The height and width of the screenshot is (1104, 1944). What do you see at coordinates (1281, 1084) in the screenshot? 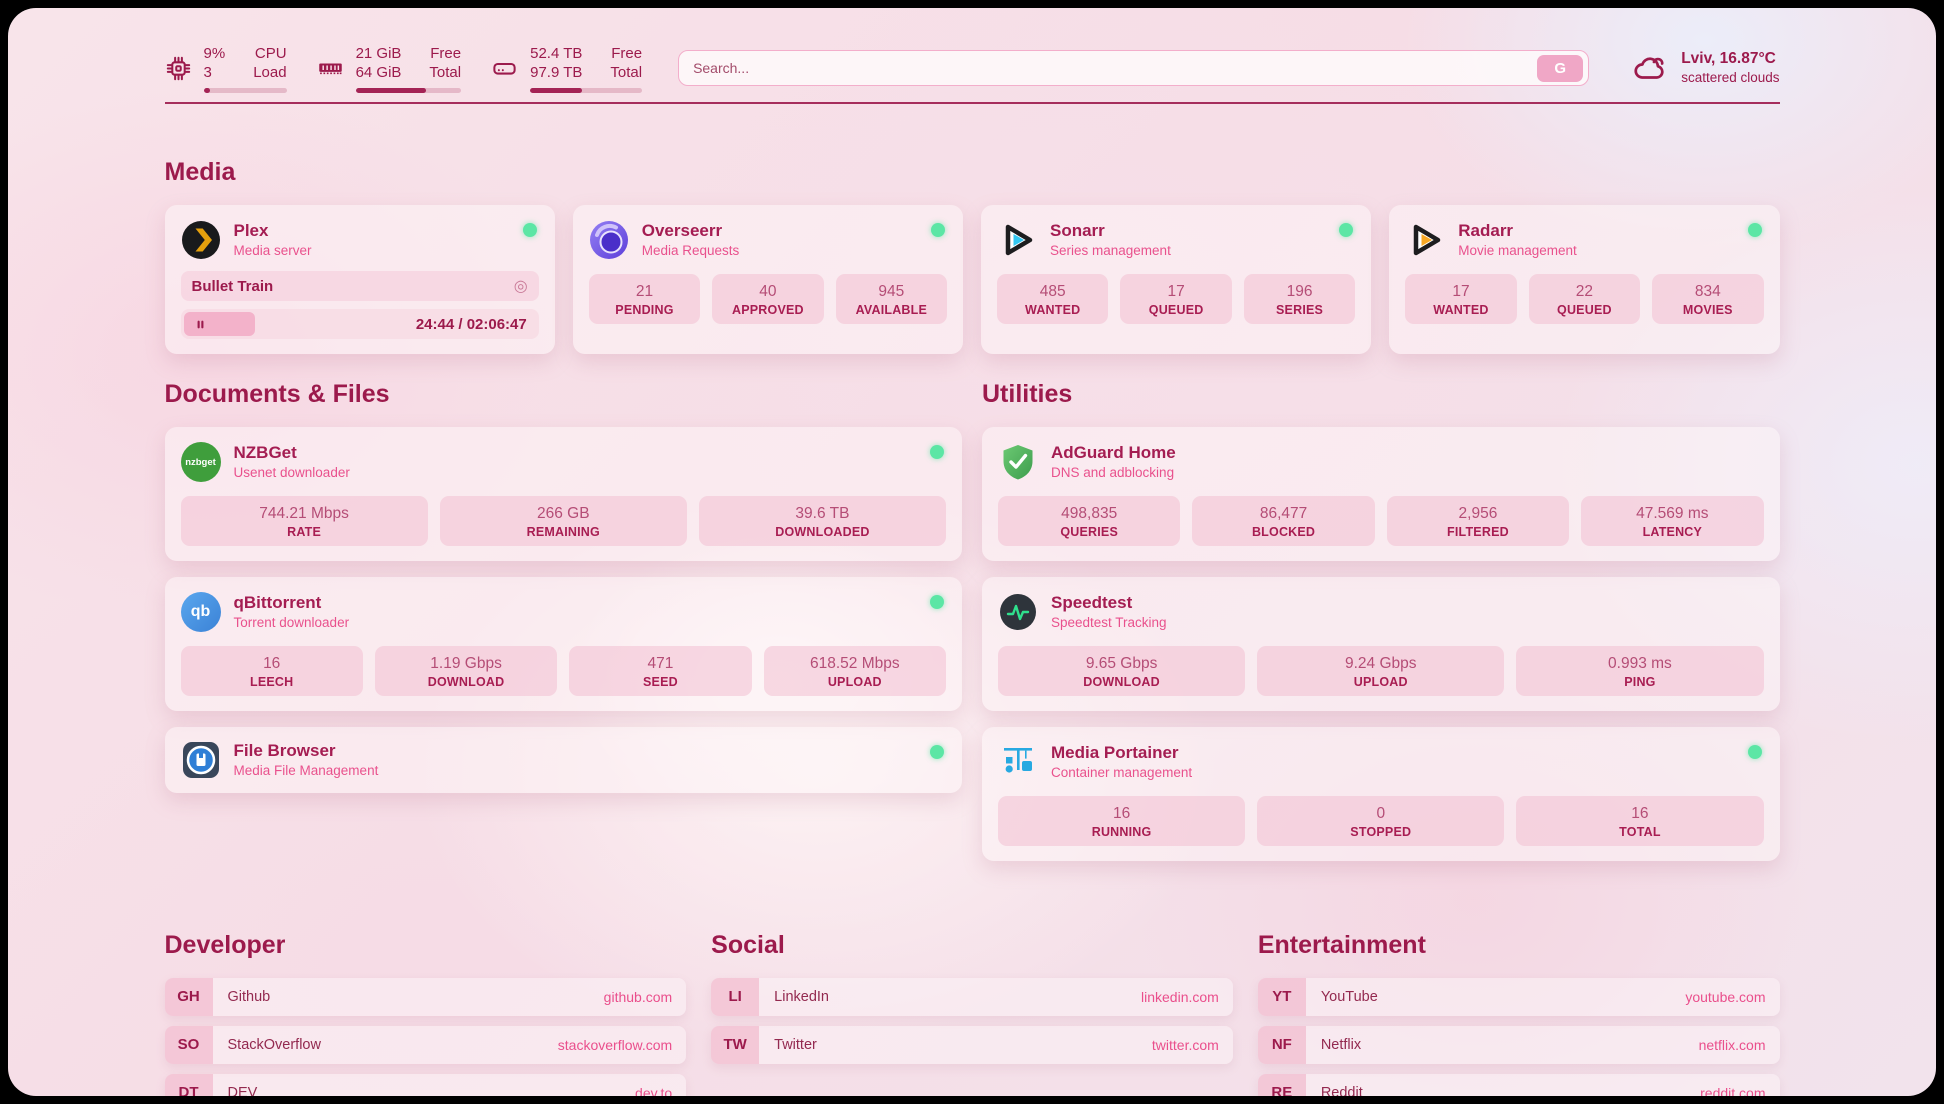
I see `bookmark-abbr: RE` at bounding box center [1281, 1084].